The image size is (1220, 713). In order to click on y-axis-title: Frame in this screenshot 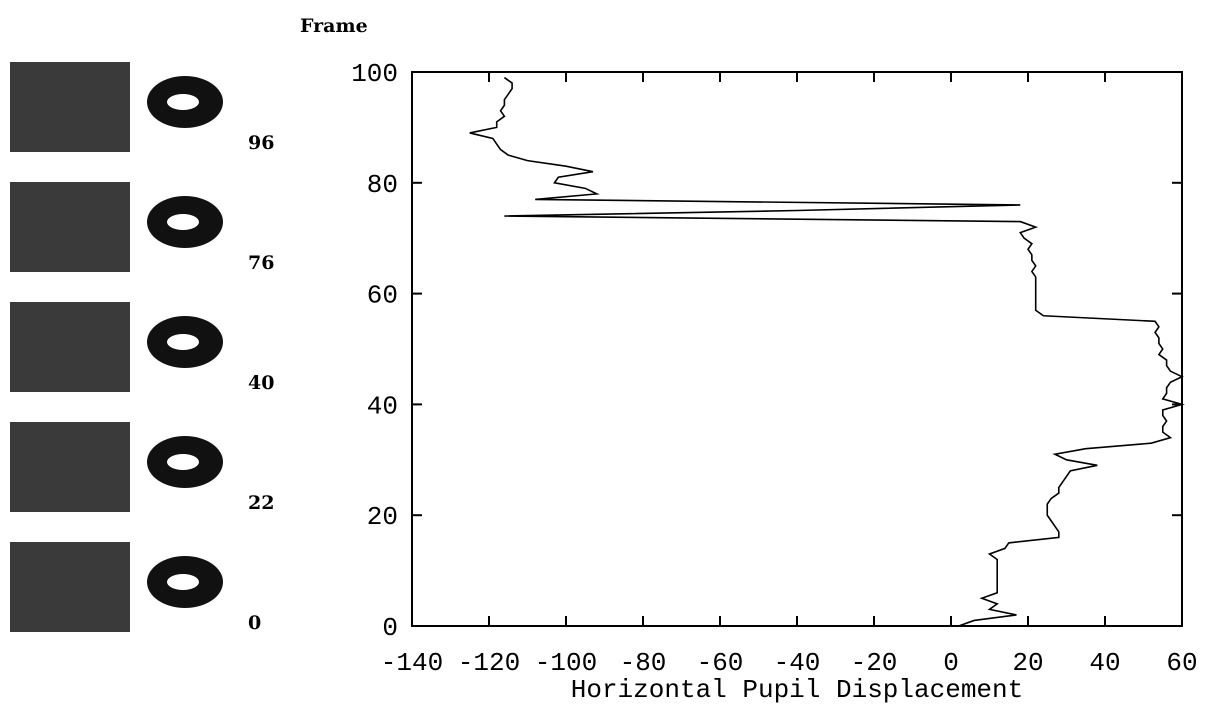, I will do `click(334, 26)`.